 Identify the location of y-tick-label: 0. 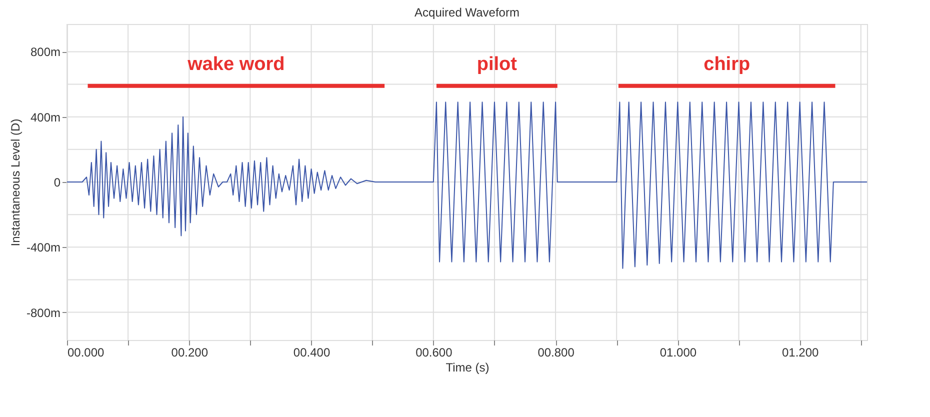
(57, 183).